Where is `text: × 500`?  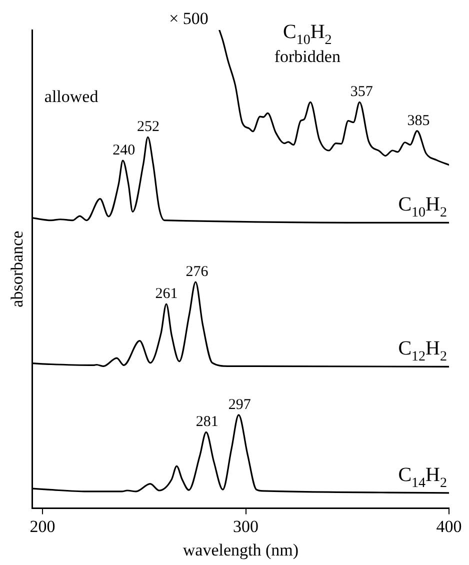
text: × 500 is located at coordinates (188, 18).